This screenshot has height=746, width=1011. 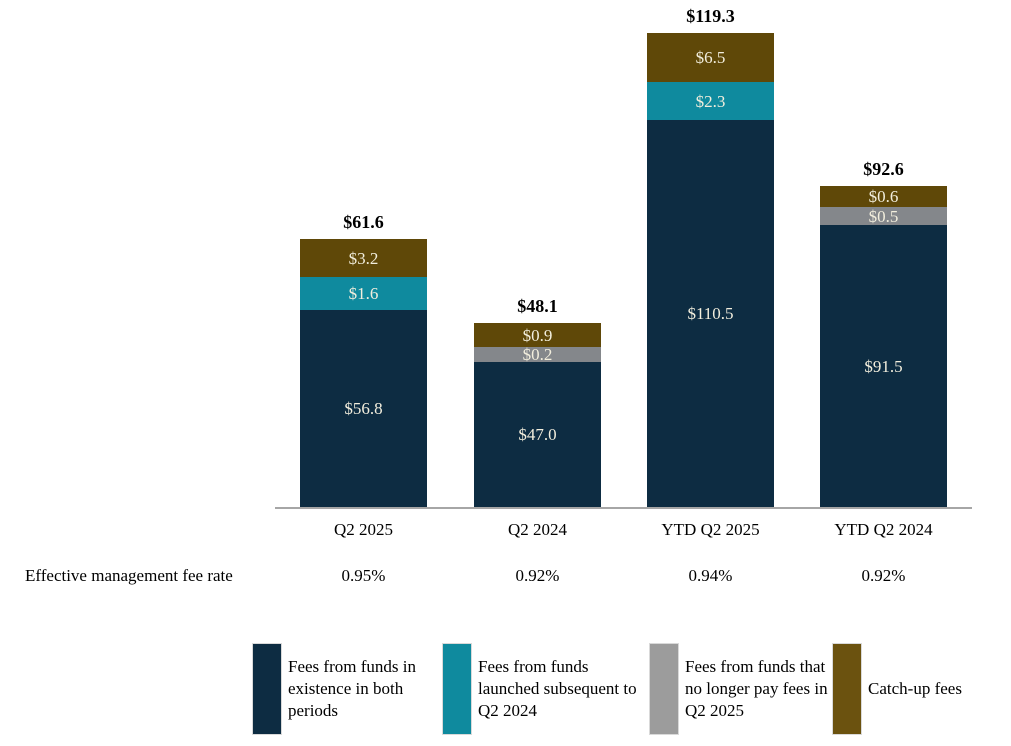 What do you see at coordinates (883, 529) in the screenshot?
I see `category-label: YTD Q2 2024` at bounding box center [883, 529].